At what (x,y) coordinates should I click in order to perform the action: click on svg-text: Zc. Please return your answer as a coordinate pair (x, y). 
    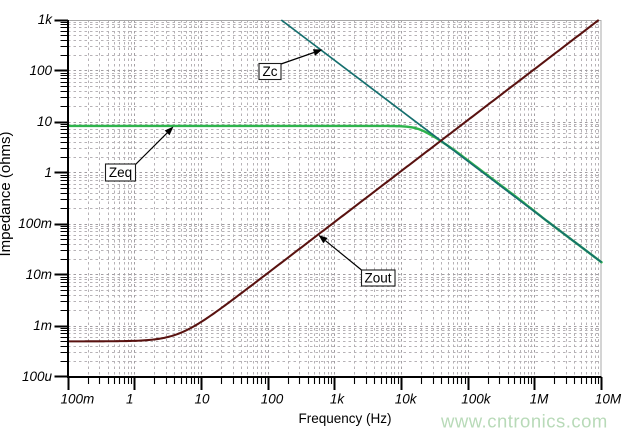
    Looking at the image, I should click on (270, 71).